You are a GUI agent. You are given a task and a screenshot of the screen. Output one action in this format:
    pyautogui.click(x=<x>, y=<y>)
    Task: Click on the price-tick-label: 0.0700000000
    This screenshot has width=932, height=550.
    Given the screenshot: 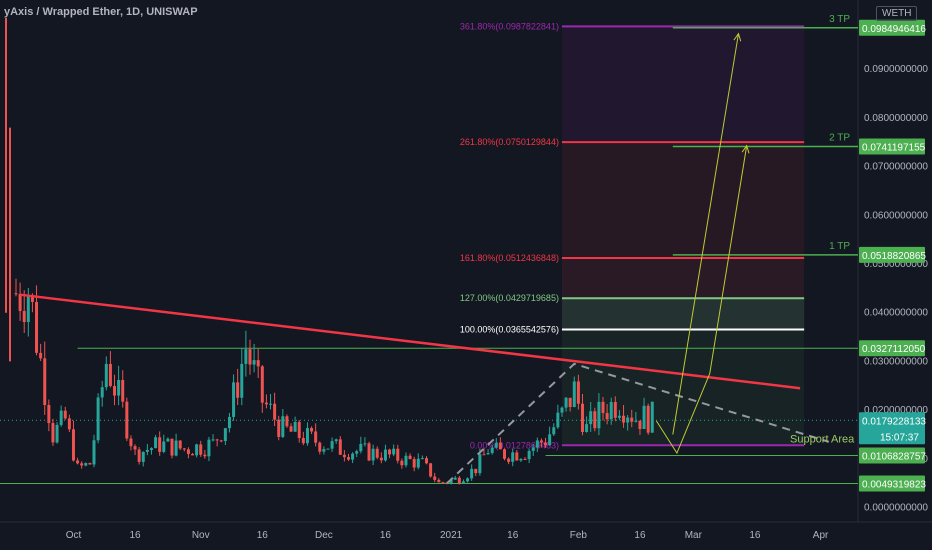 What is the action you would take?
    pyautogui.click(x=896, y=167)
    